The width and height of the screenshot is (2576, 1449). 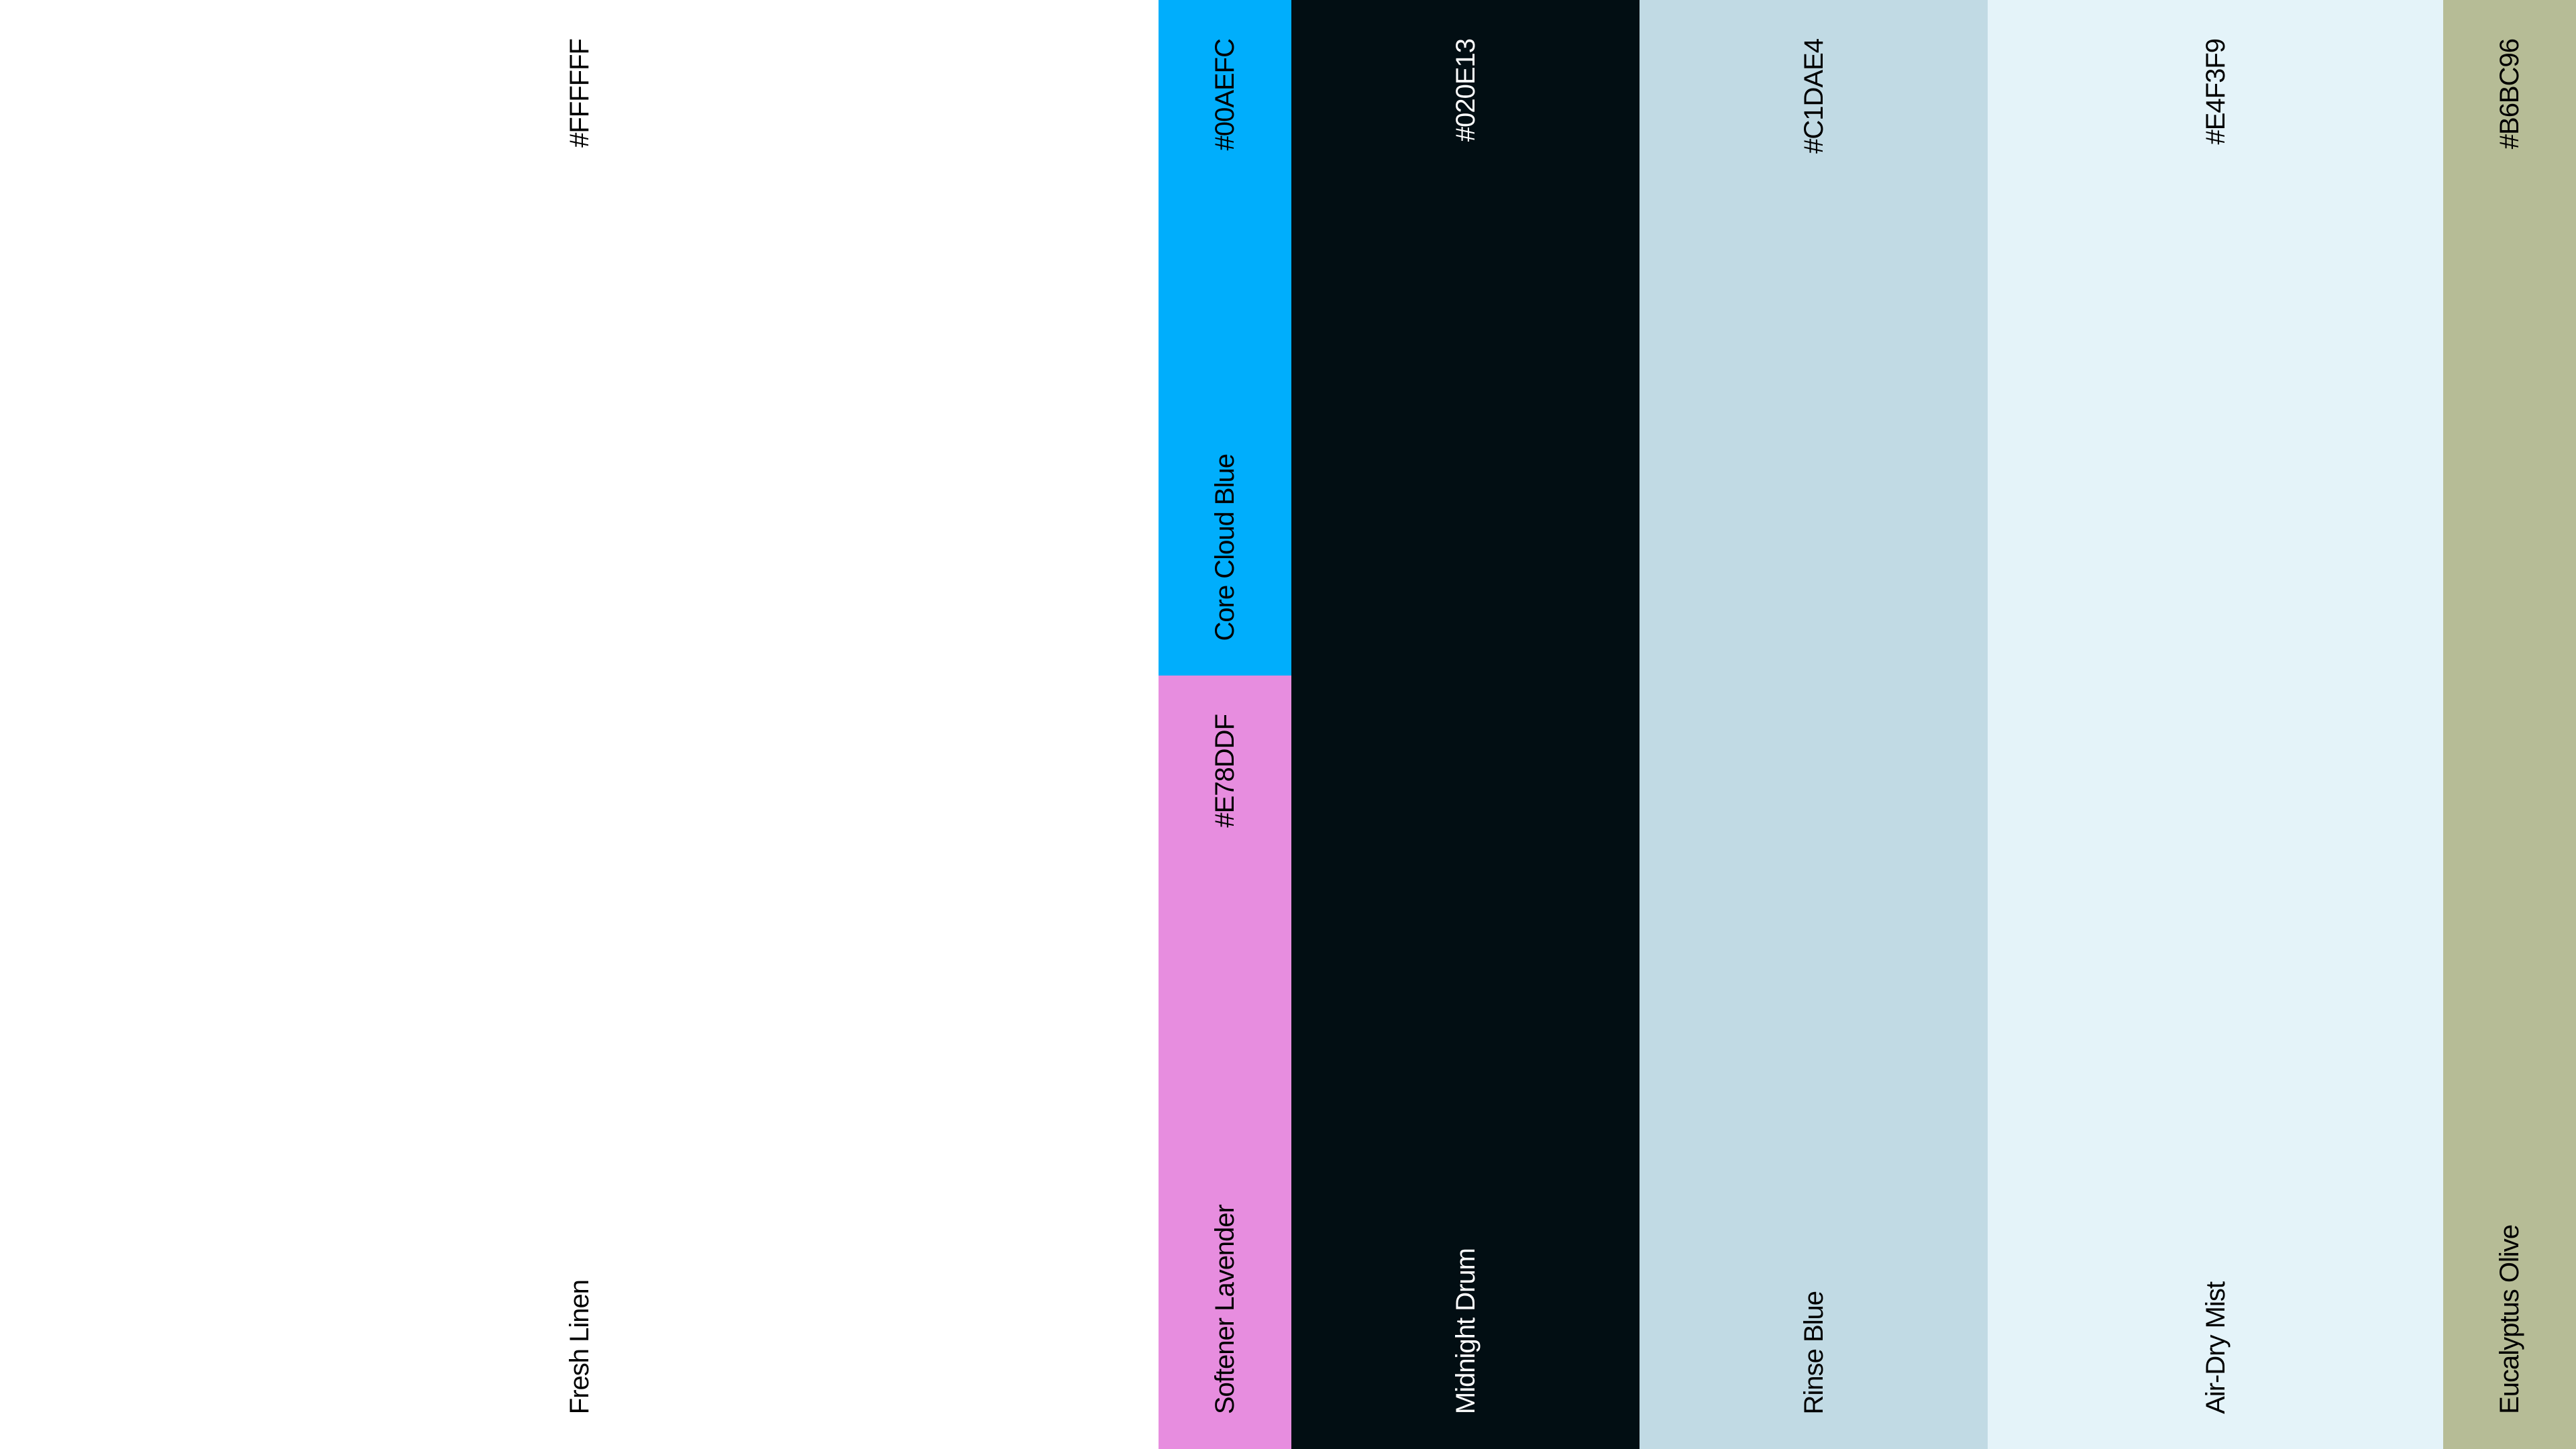 What do you see at coordinates (1814, 1352) in the screenshot?
I see `swatch-name: Rinse Blue` at bounding box center [1814, 1352].